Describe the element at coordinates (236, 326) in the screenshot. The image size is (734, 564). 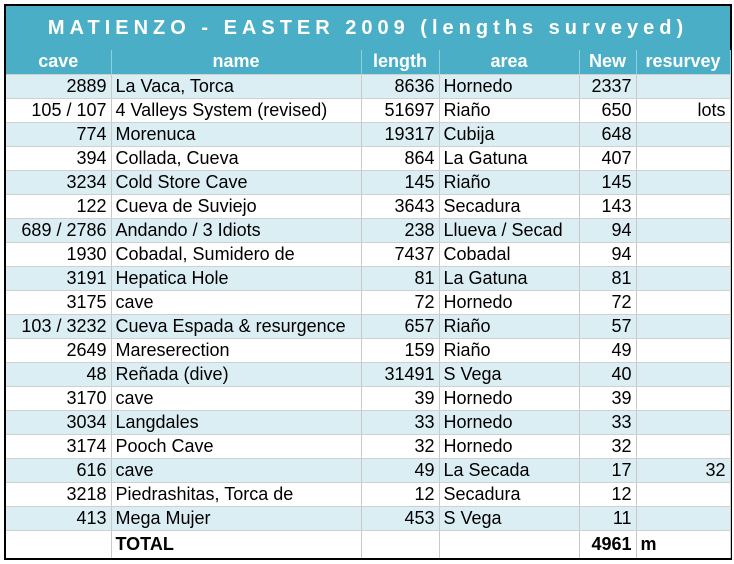
I see `cell-name: Cueva Espada & resurgence` at that location.